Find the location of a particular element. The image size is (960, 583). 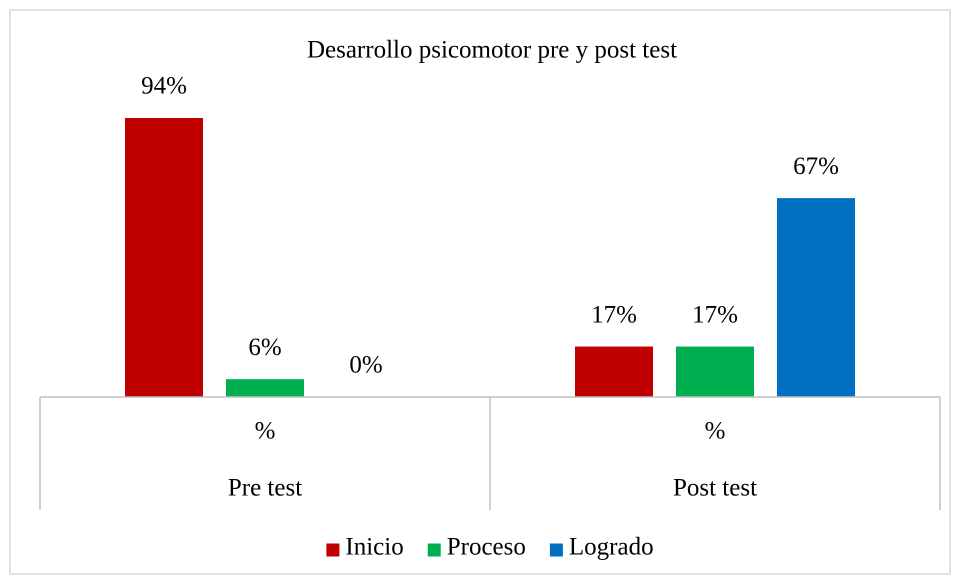

data-label: 6% is located at coordinates (264, 347).